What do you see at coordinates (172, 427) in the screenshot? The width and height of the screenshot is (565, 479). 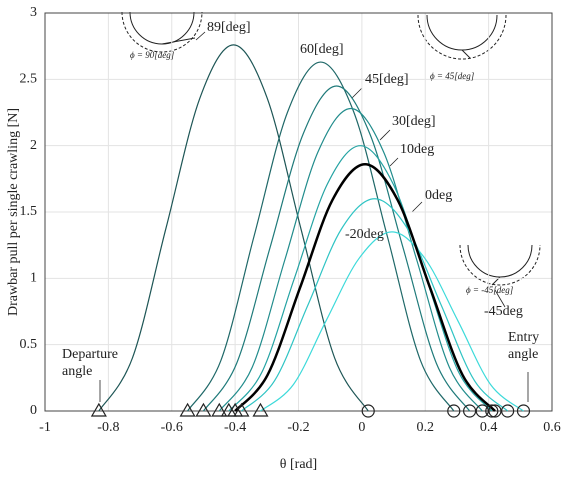 I see `x-tick-label: -0.6` at bounding box center [172, 427].